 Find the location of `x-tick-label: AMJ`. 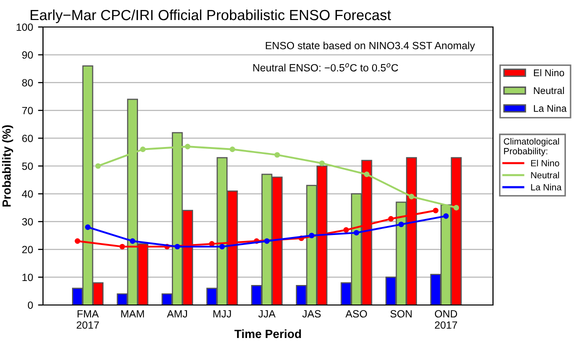

x-tick-label: AMJ is located at coordinates (176, 314).